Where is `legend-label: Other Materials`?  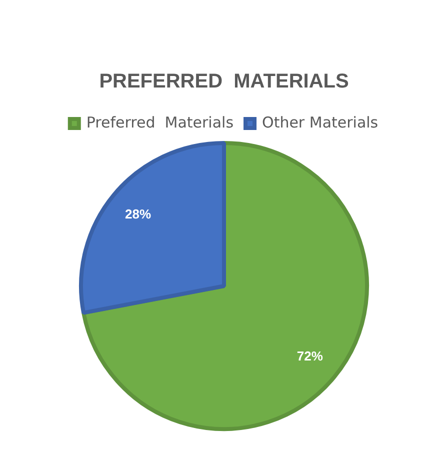
legend-label: Other Materials is located at coordinates (320, 122).